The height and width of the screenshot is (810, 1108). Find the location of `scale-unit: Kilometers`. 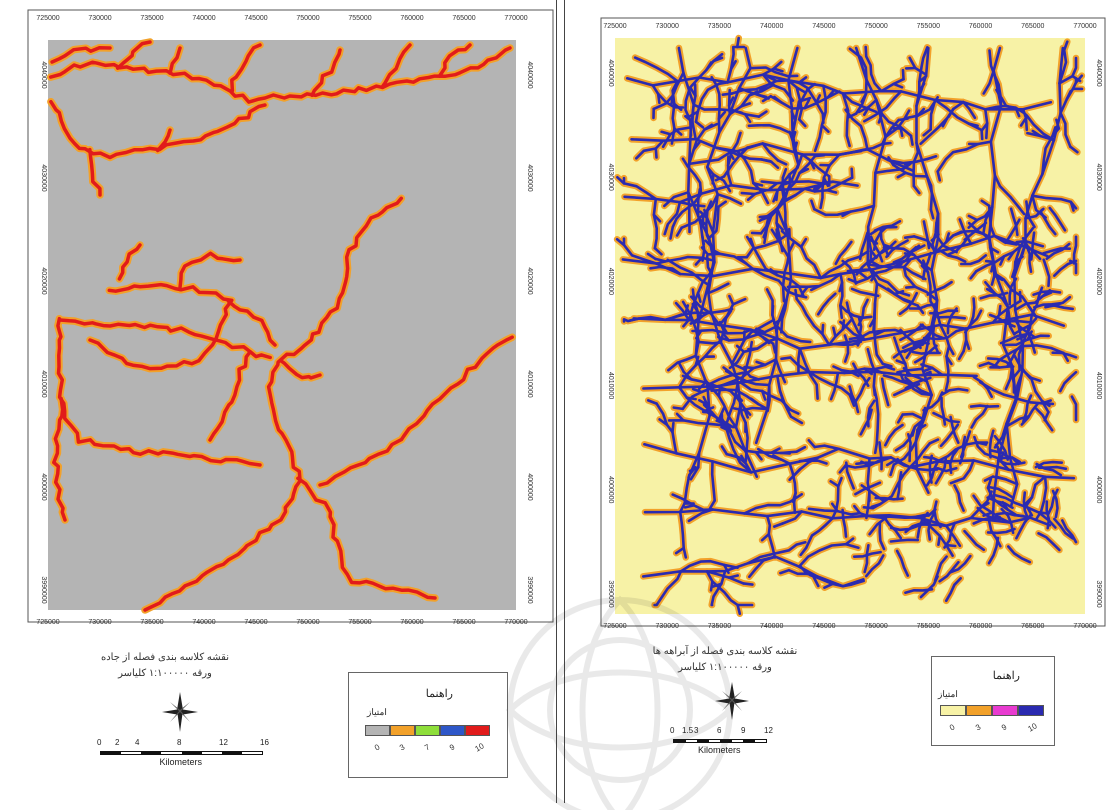

scale-unit: Kilometers is located at coordinates (719, 750).